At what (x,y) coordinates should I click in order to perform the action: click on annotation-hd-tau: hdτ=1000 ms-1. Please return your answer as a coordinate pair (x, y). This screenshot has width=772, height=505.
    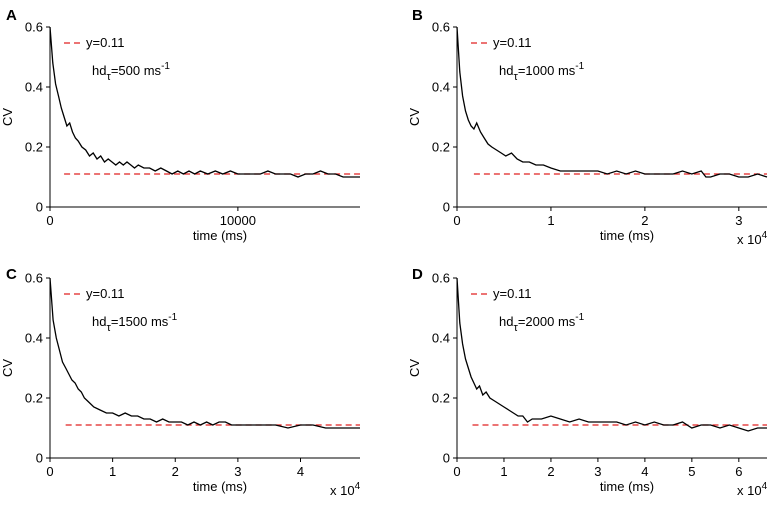
    Looking at the image, I should click on (542, 72).